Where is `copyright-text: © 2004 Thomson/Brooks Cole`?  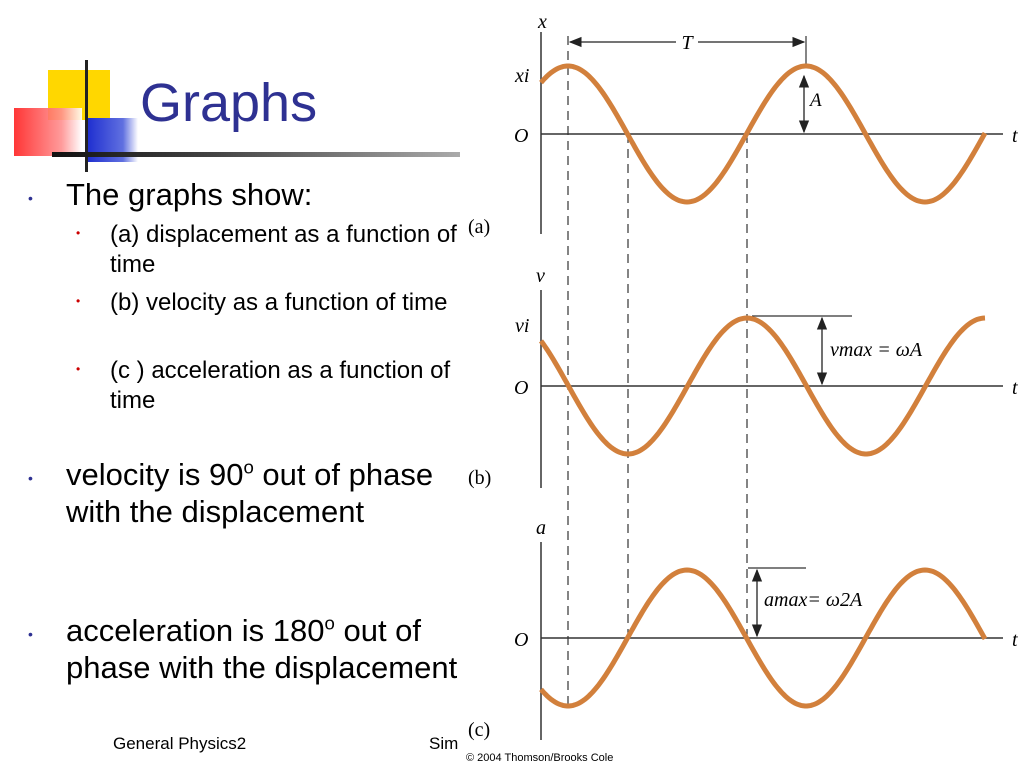
copyright-text: © 2004 Thomson/Brooks Cole is located at coordinates (539, 758).